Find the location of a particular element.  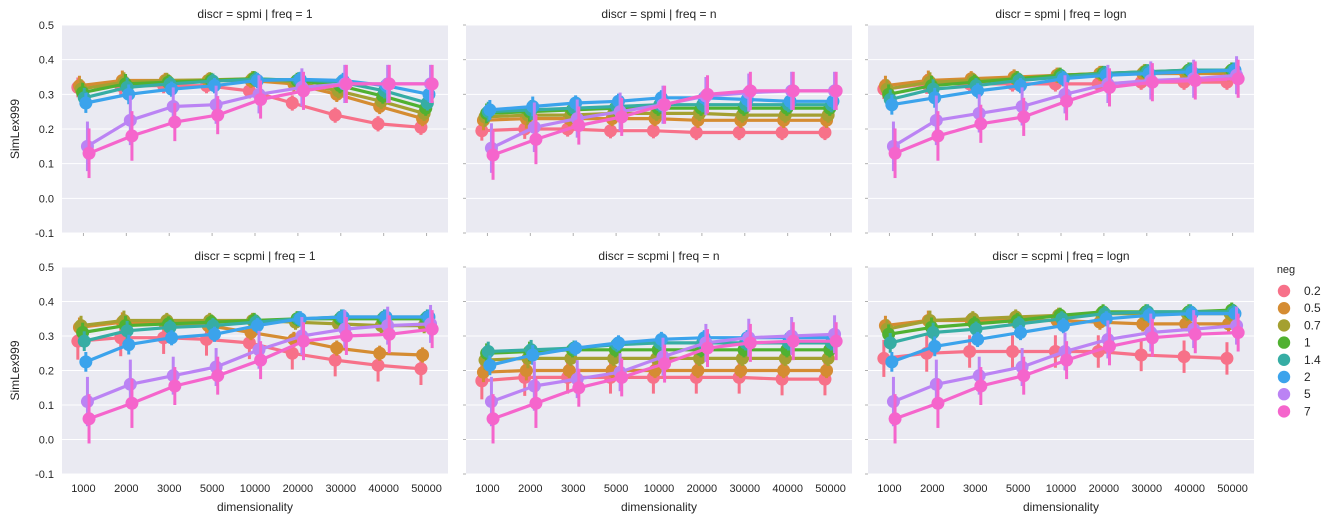

legend-item: 0.7 is located at coordinates (1299, 325).